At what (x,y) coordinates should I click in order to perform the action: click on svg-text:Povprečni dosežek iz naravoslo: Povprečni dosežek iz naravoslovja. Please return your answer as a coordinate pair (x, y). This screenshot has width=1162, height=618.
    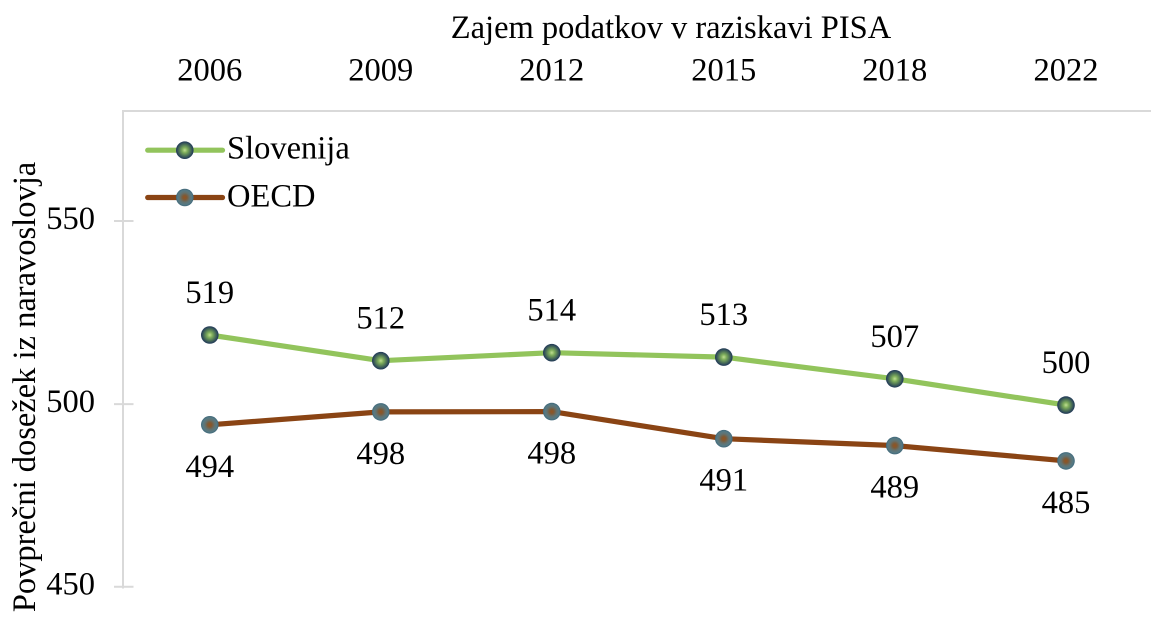
    Looking at the image, I should click on (25, 387).